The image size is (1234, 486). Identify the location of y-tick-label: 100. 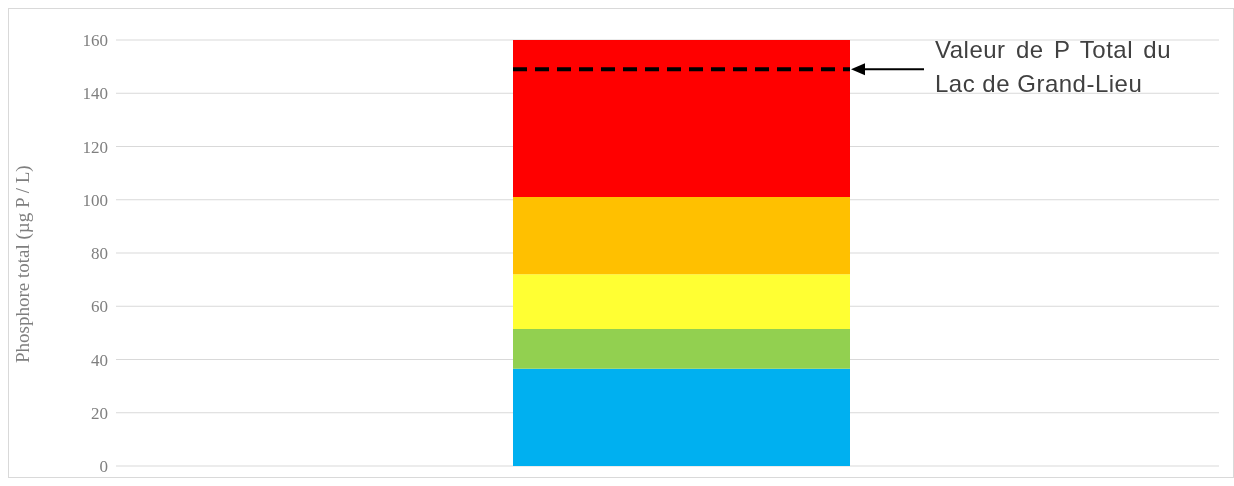
(95, 200).